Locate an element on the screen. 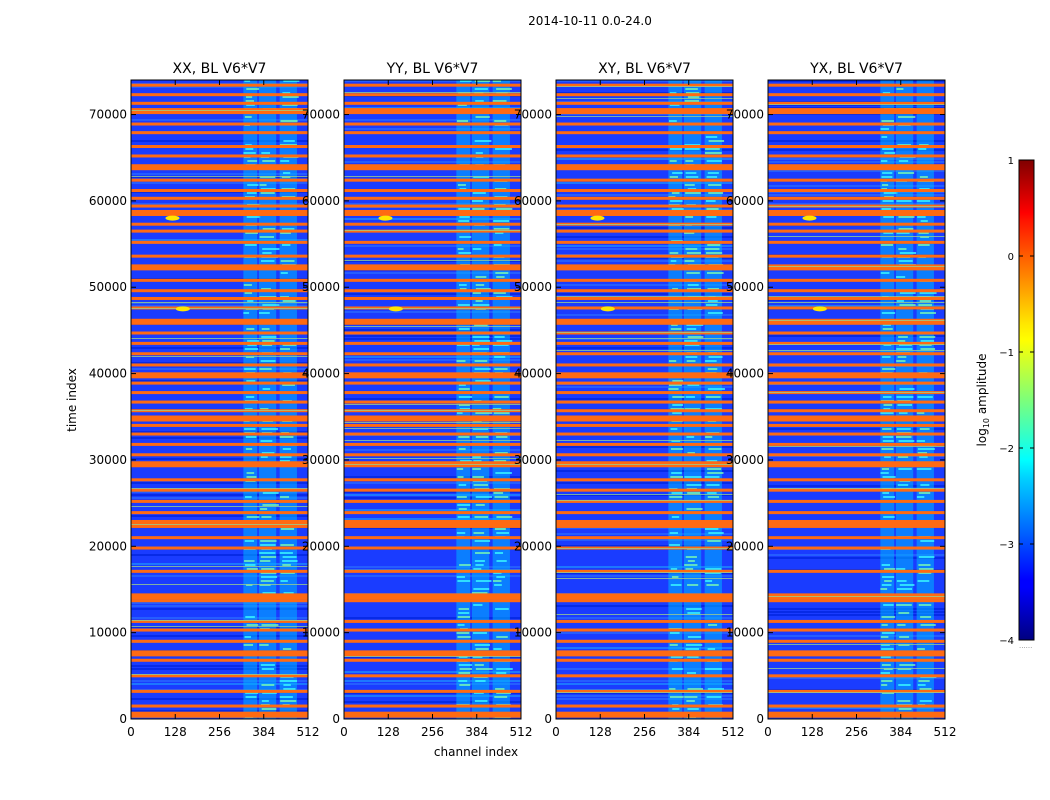 This screenshot has height=800, width=1050. hotspot is located at coordinates (395, 309).